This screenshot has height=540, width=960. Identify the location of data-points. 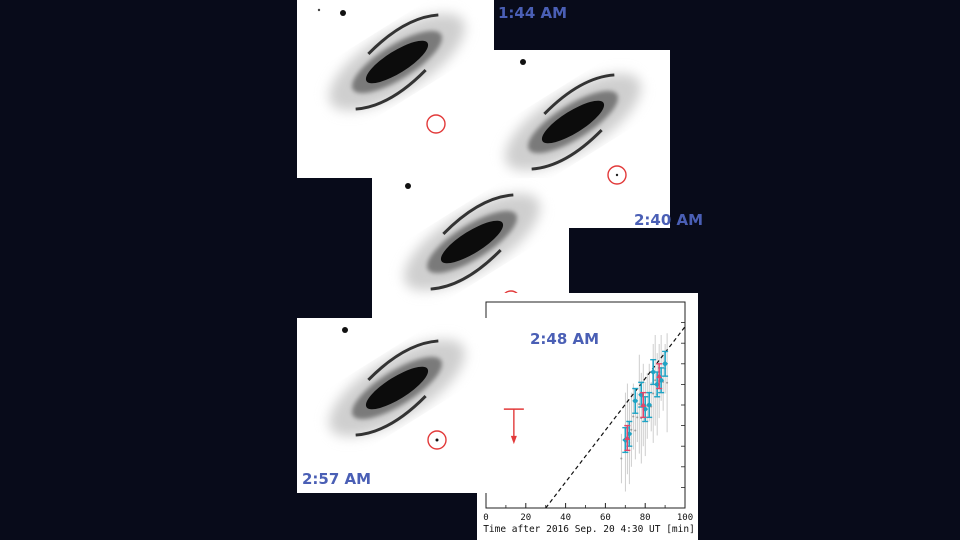
(645, 402).